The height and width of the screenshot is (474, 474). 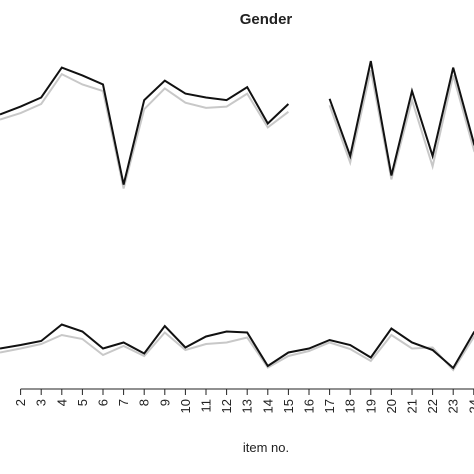 I want to click on x-tick-label-5: 5, so click(x=82, y=402).